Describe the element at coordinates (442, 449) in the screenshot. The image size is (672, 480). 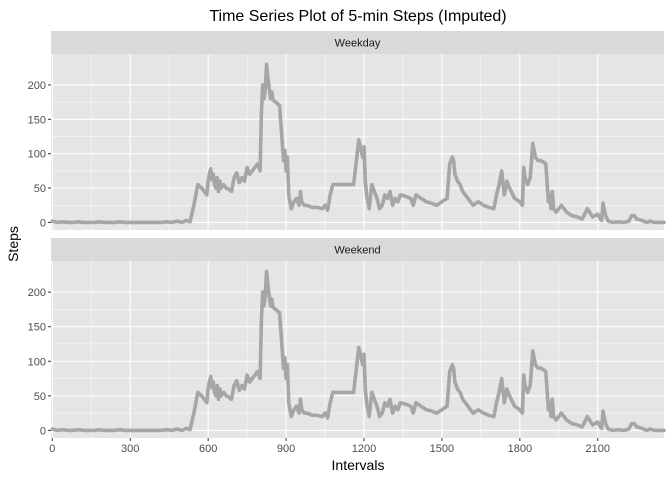
I see `x-tick-label: 1500` at that location.